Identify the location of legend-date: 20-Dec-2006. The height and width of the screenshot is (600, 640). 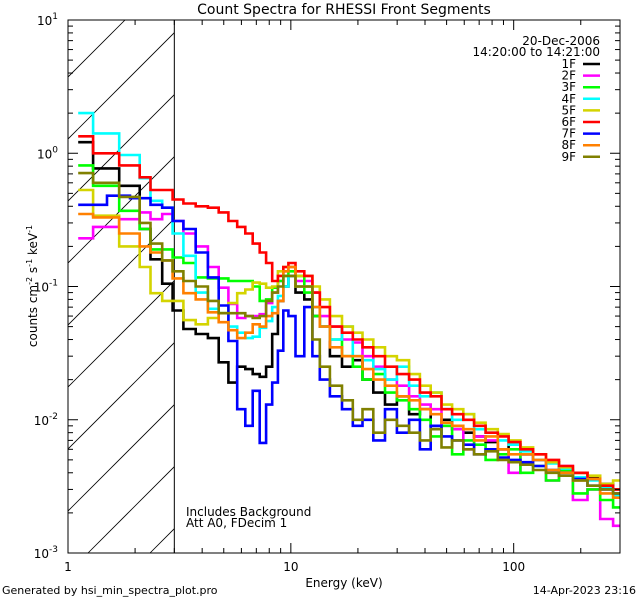
(561, 41).